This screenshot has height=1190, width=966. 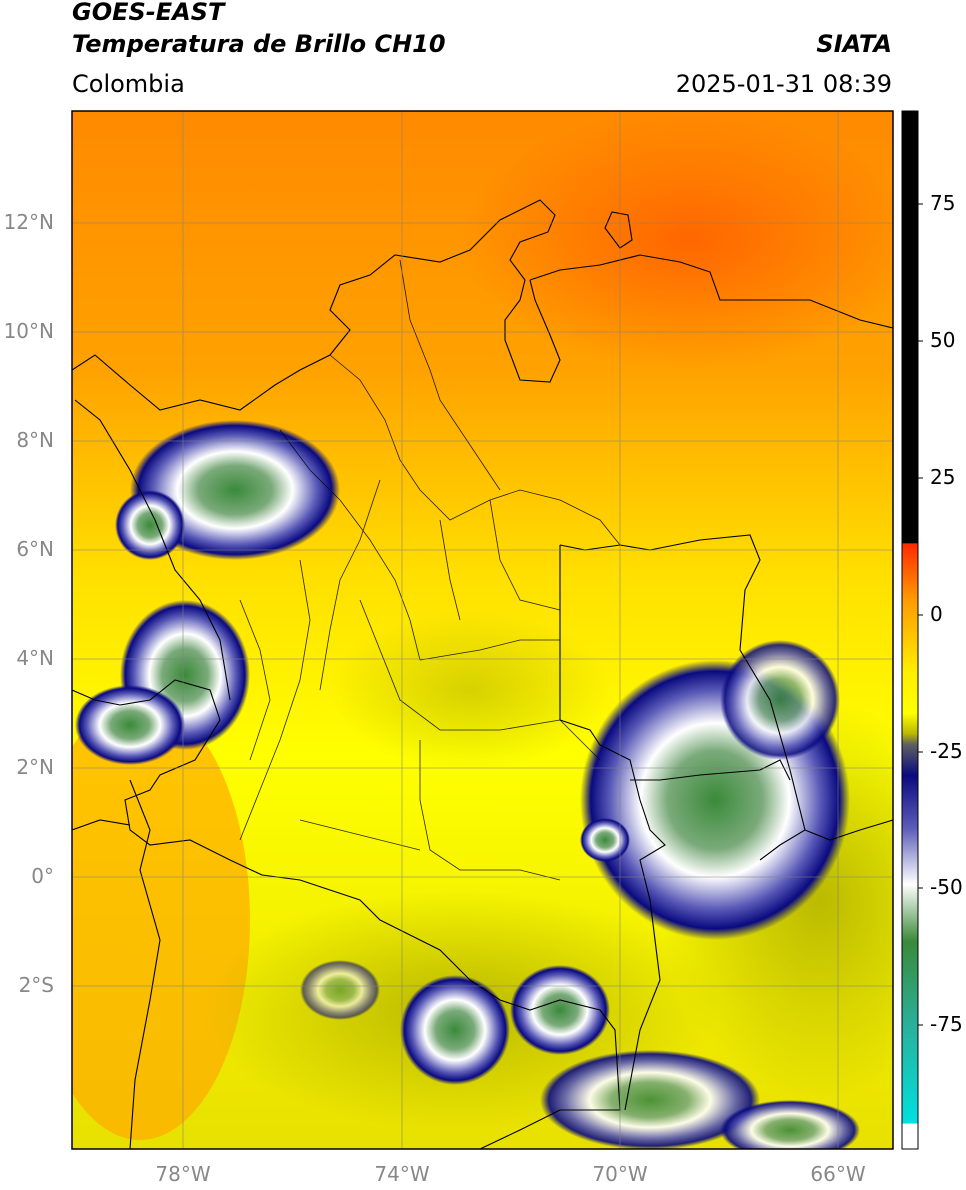 What do you see at coordinates (148, 13) in the screenshot?
I see `satellite-title: GOES-EAST` at bounding box center [148, 13].